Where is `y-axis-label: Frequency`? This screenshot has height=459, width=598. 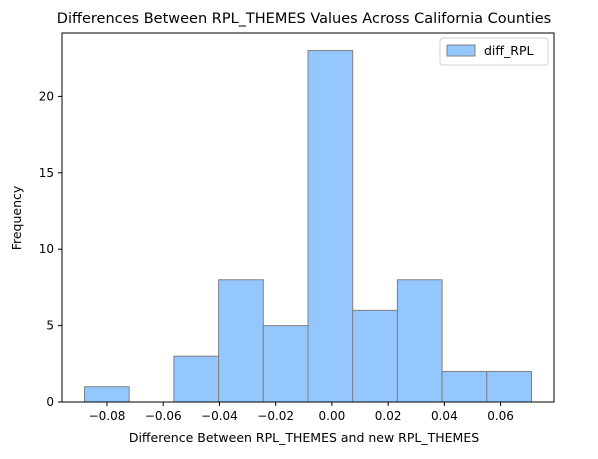
y-axis-label: Frequency is located at coordinates (16, 217).